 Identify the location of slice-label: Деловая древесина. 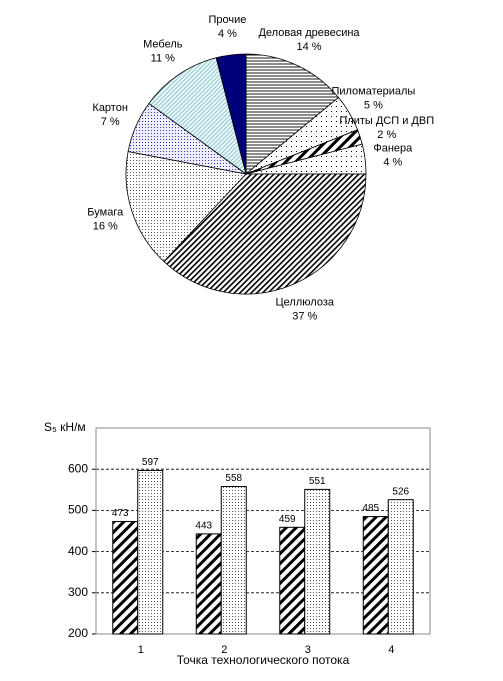
(309, 33).